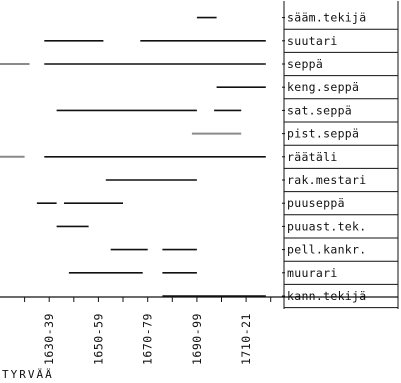 This screenshot has height=383, width=401. What do you see at coordinates (326, 18) in the screenshot?
I see `row-label-saam-tekija: sääm.tekijä` at bounding box center [326, 18].